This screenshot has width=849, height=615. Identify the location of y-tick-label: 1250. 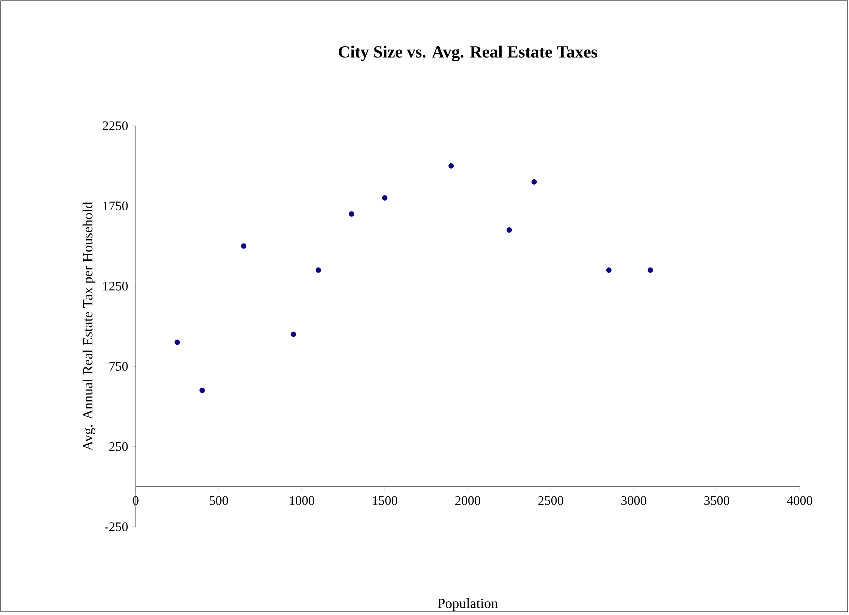
(116, 286).